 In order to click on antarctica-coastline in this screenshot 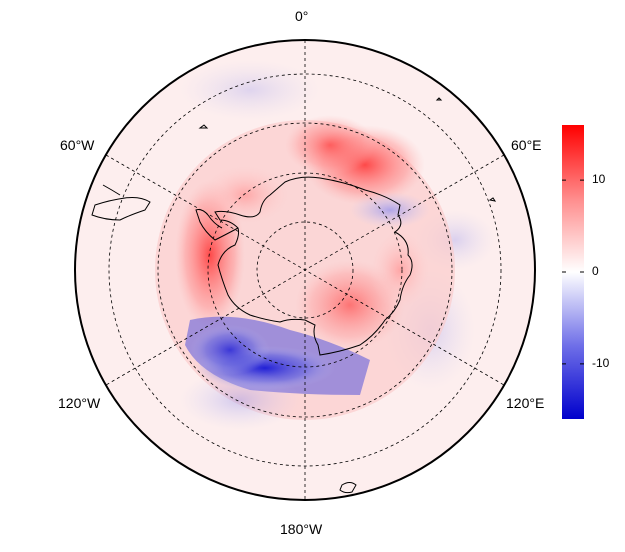, I will do `click(313, 266)`.